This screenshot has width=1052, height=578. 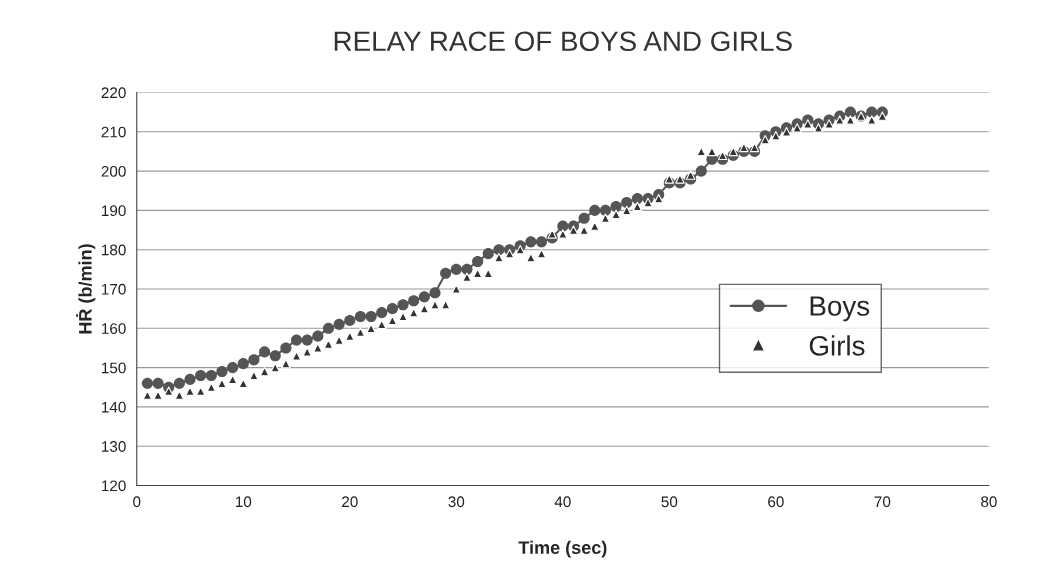 I want to click on legend-label: Girls, so click(x=837, y=345).